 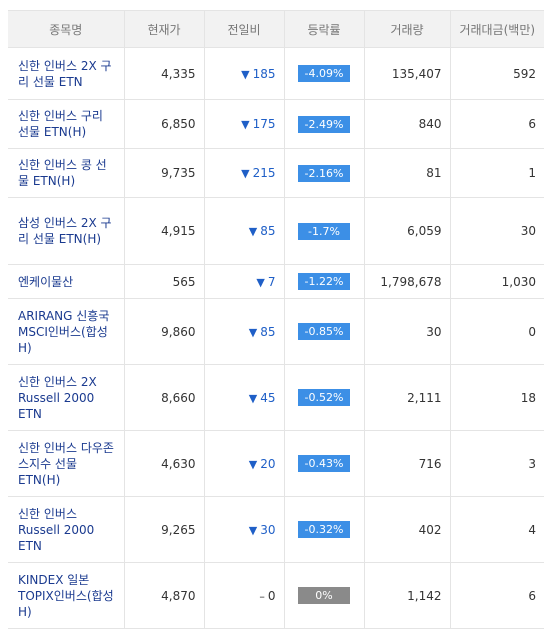 I want to click on rate-cell: -2.16%, so click(x=323, y=173).